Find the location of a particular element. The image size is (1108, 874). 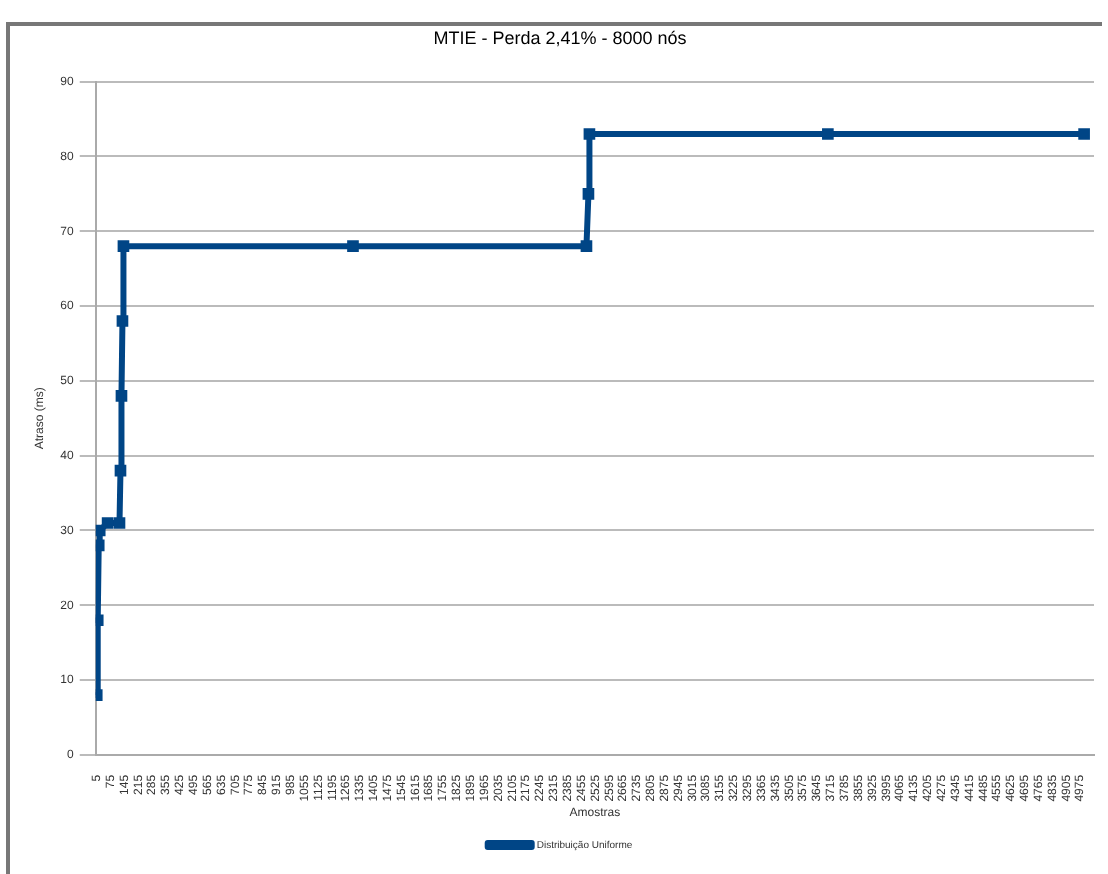

chart-title: MTIE - Perda 2,41% - 8000 nós is located at coordinates (560, 37).